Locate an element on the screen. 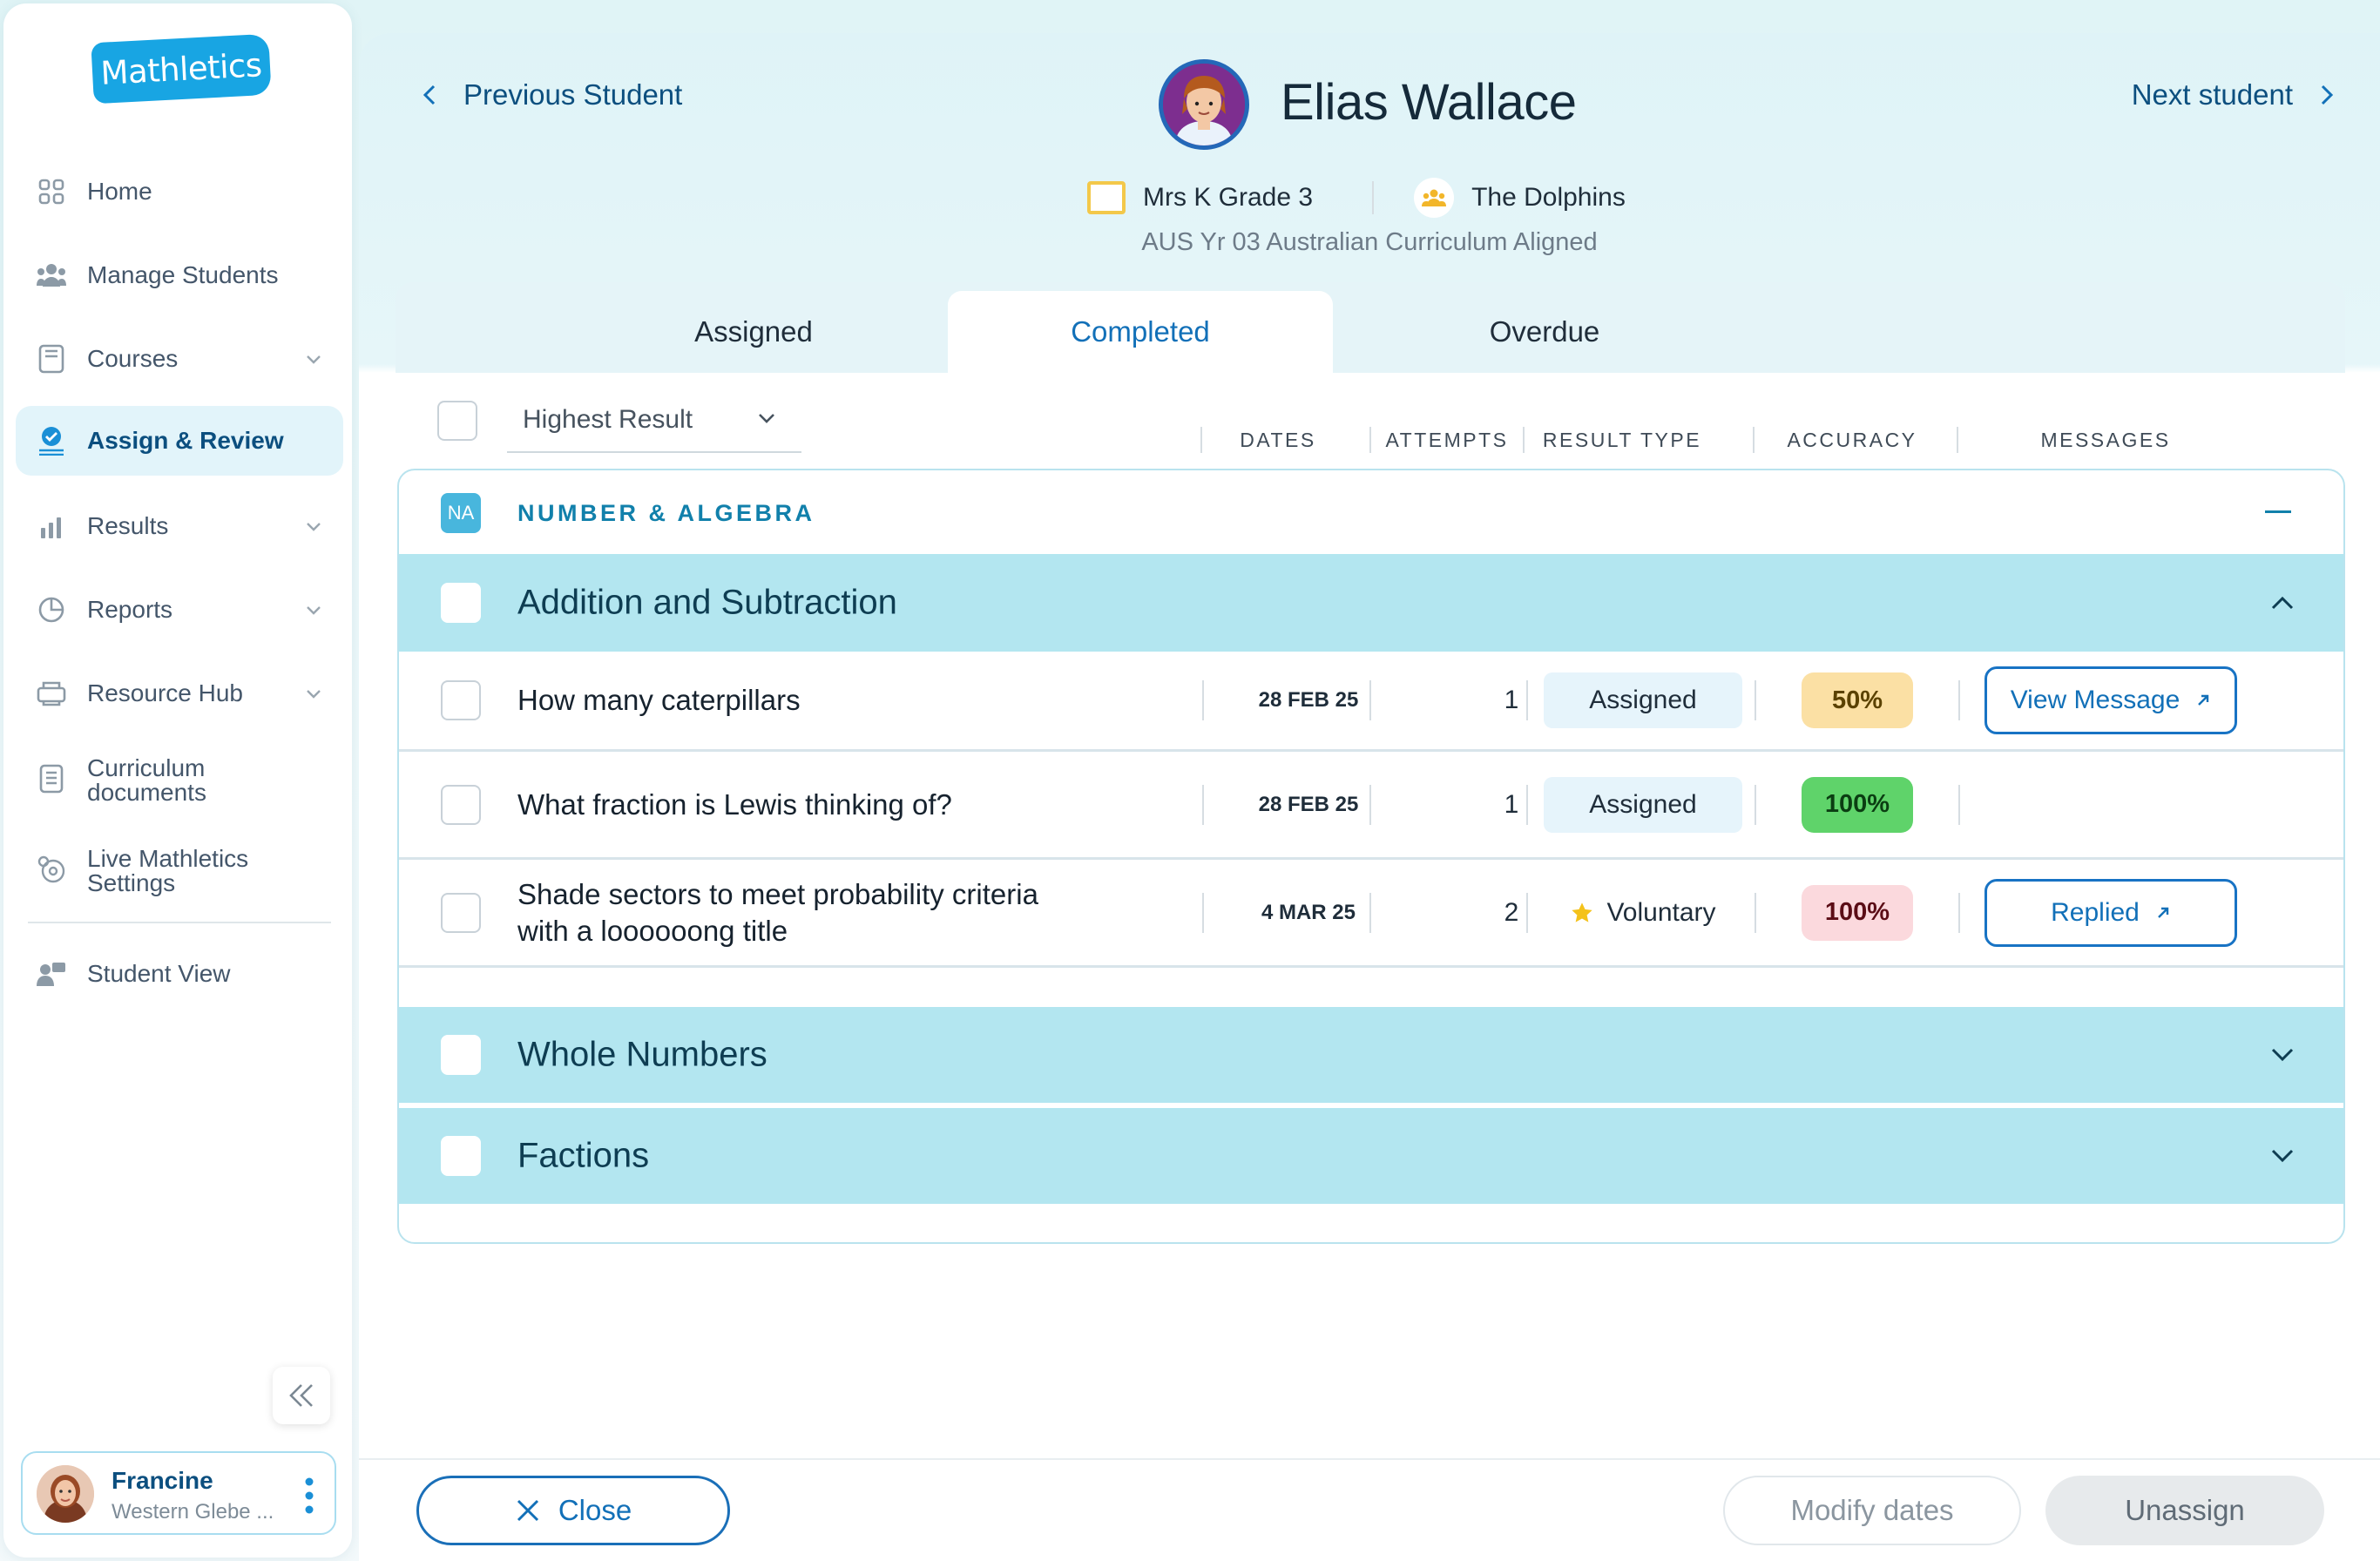 The width and height of the screenshot is (2380, 1561). strand-badge: NA is located at coordinates (461, 513).